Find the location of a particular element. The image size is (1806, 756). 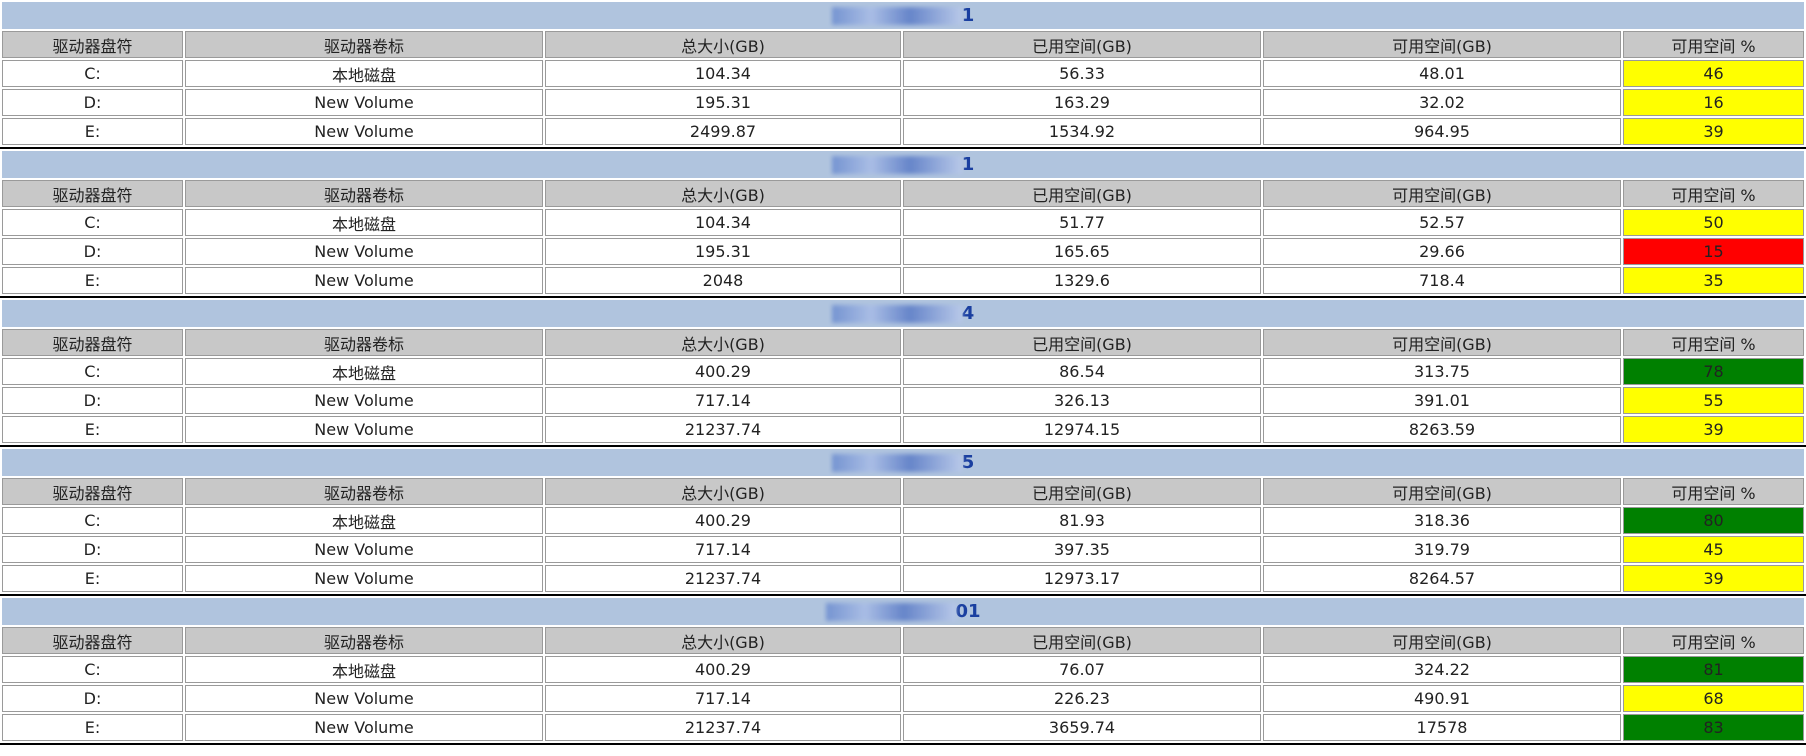

server-title: 5 is located at coordinates (968, 462).